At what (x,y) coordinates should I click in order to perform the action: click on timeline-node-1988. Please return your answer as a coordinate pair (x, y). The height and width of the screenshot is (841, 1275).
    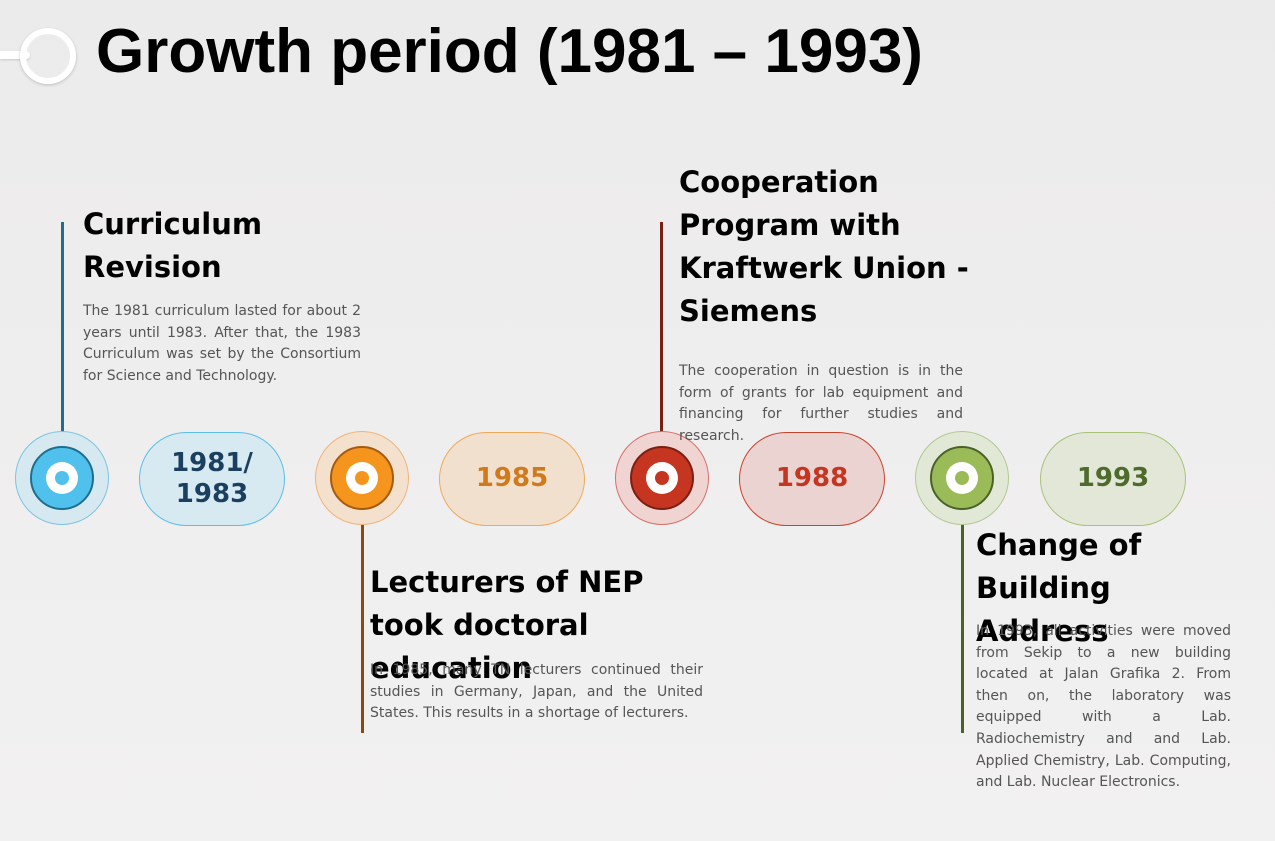
    Looking at the image, I should click on (662, 478).